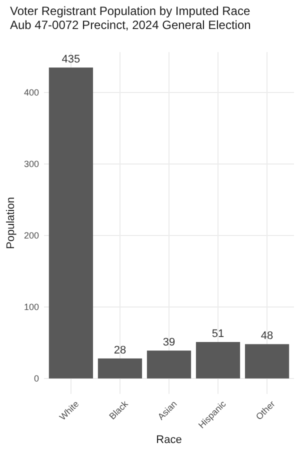 The image size is (300, 450). I want to click on chart-subtitle: Aub 47-0072 Precinct, 2024 General Election, so click(130, 25).